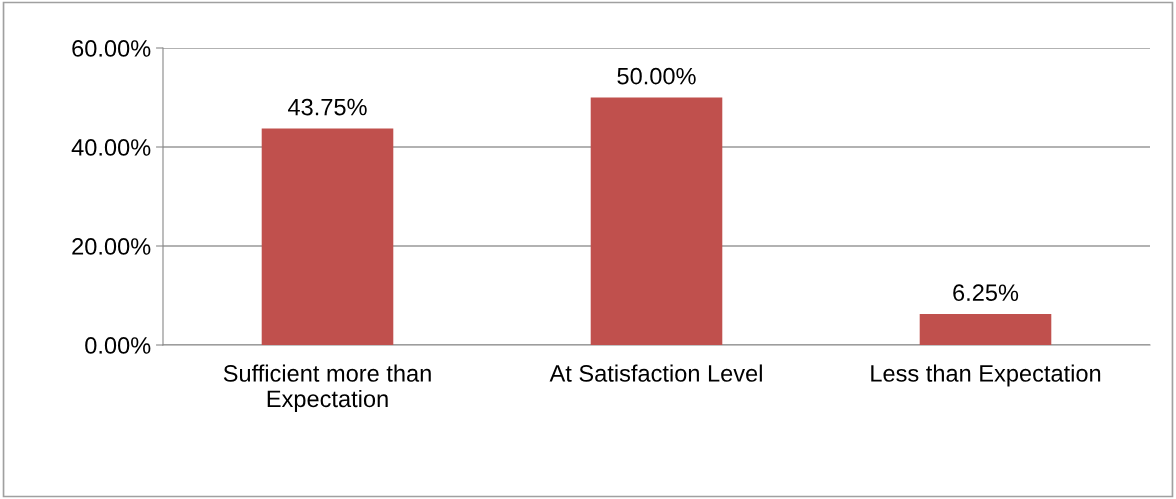 Image resolution: width=1176 pixels, height=499 pixels. What do you see at coordinates (986, 293) in the screenshot?
I see `data-label: 6.25%` at bounding box center [986, 293].